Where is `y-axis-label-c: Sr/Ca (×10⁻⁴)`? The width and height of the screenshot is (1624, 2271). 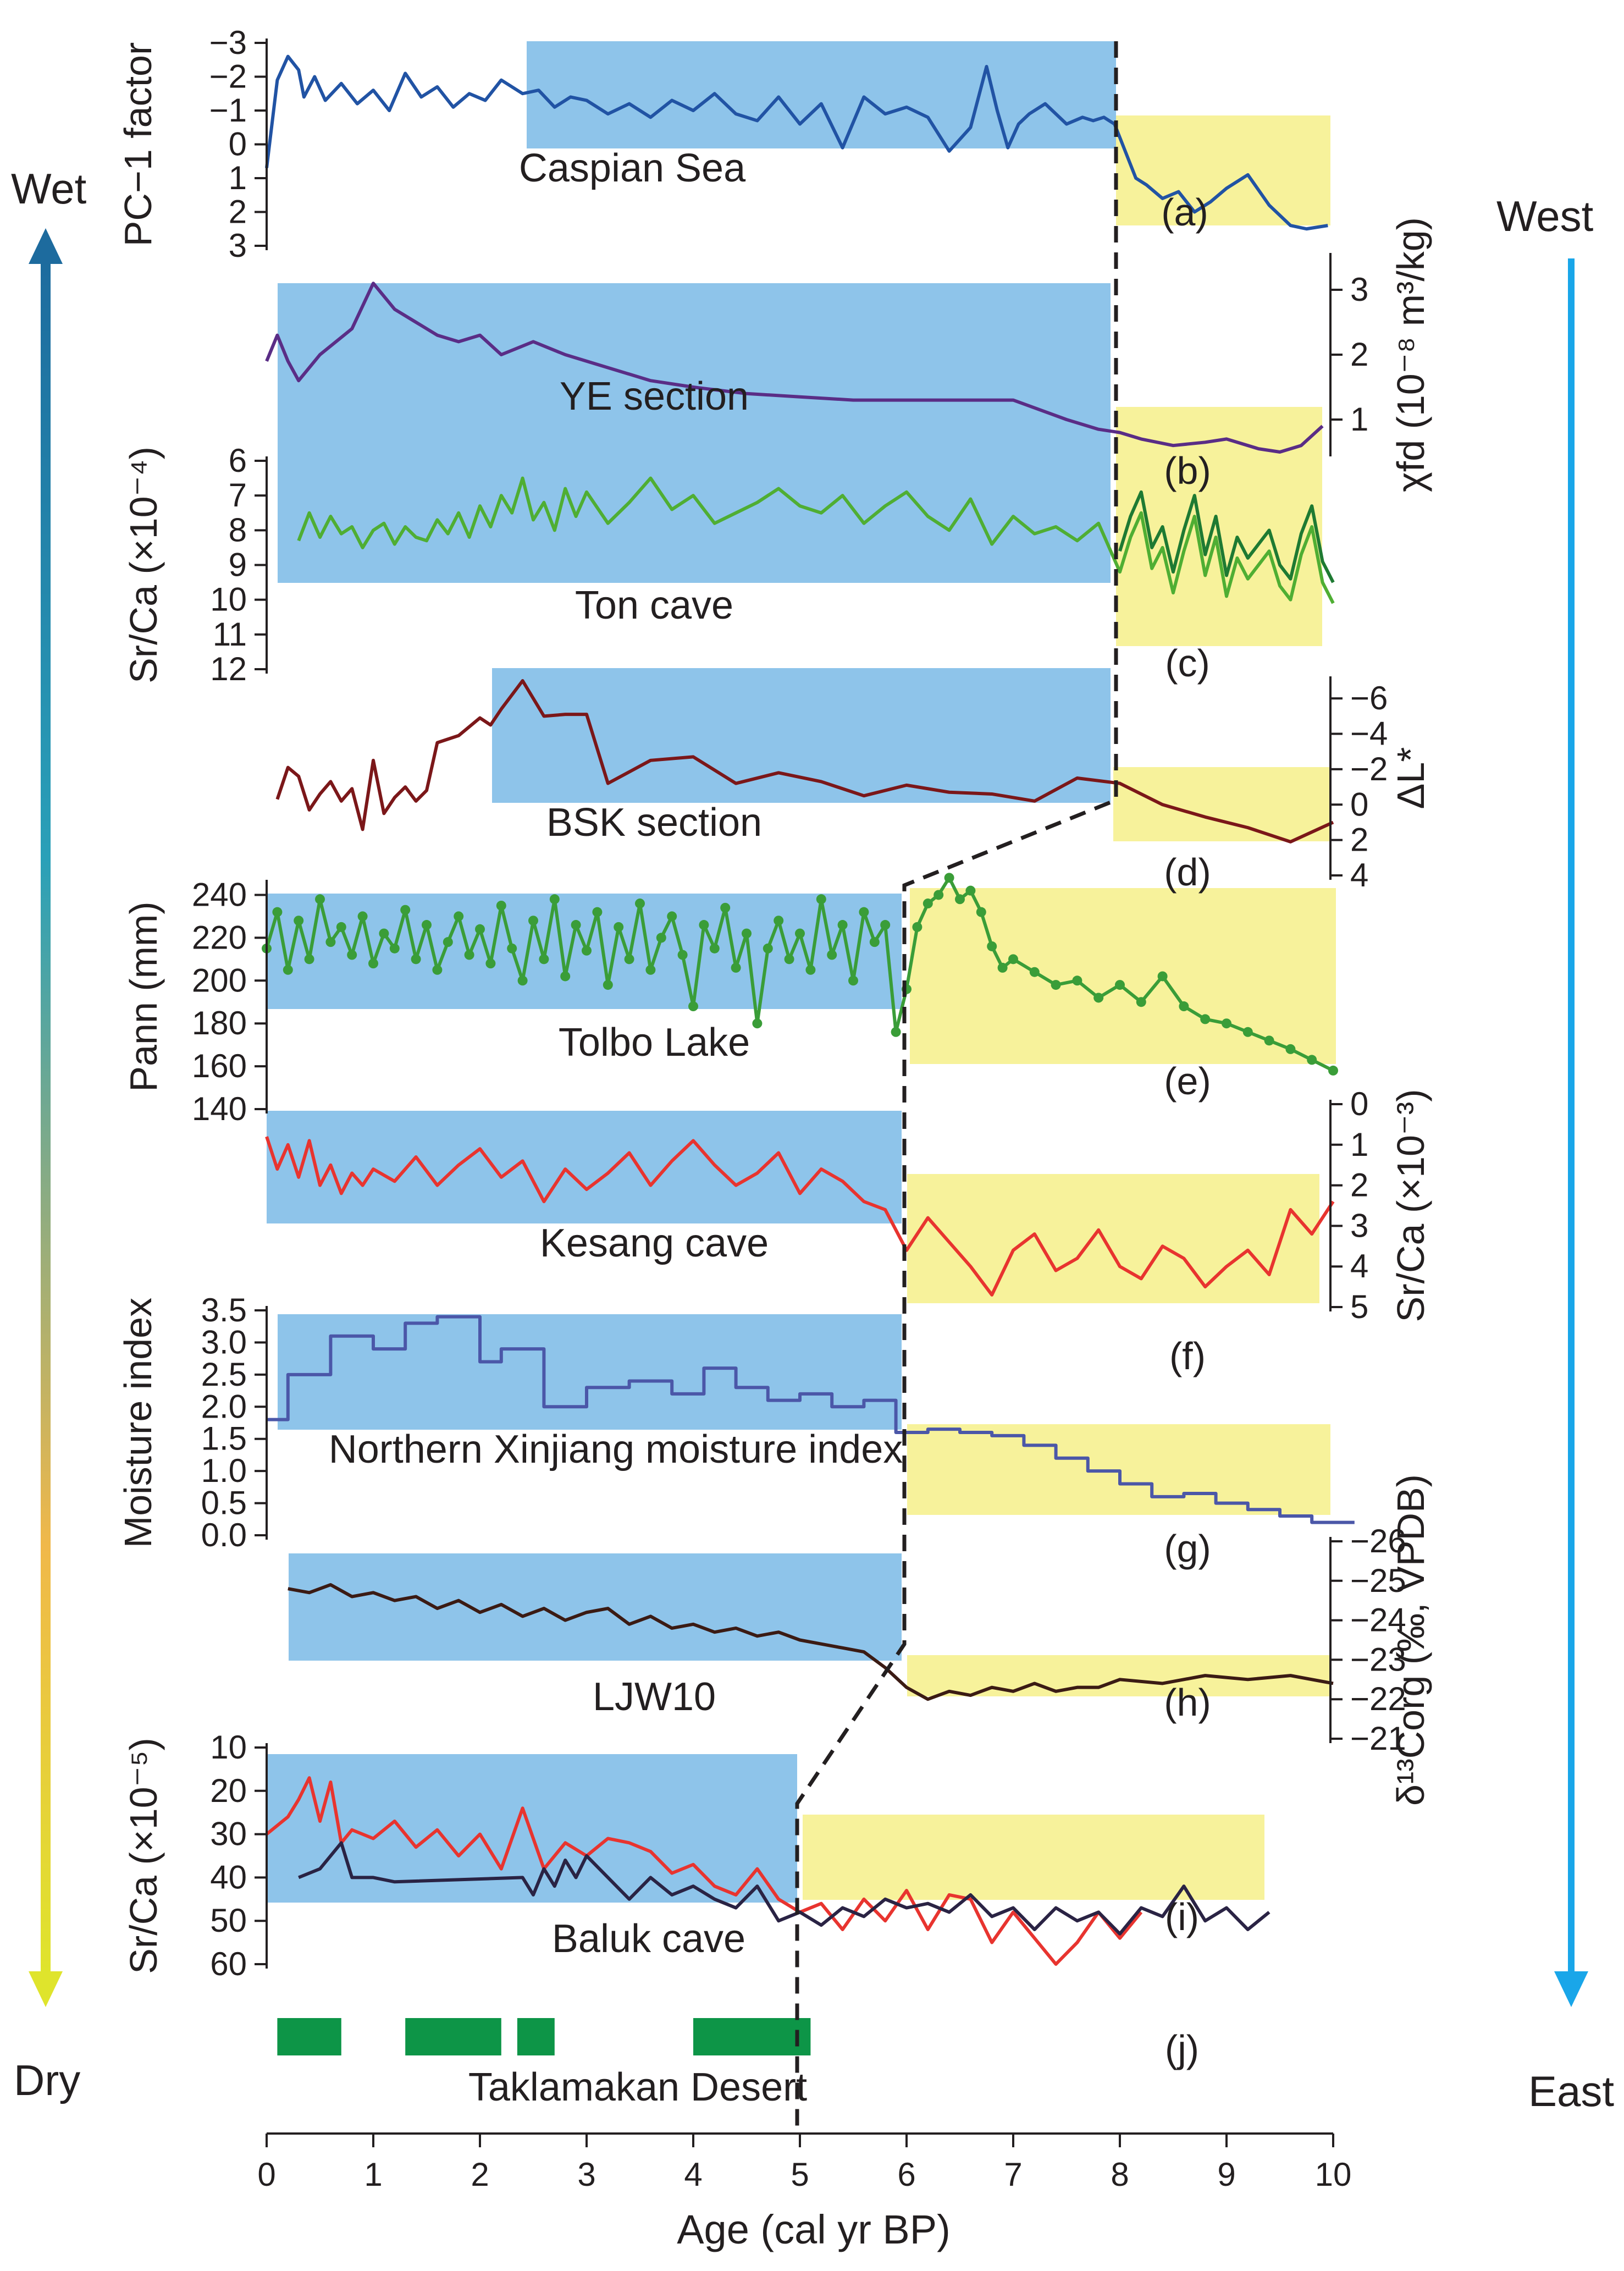 y-axis-label-c: Sr/Ca (×10⁻⁴) is located at coordinates (143, 565).